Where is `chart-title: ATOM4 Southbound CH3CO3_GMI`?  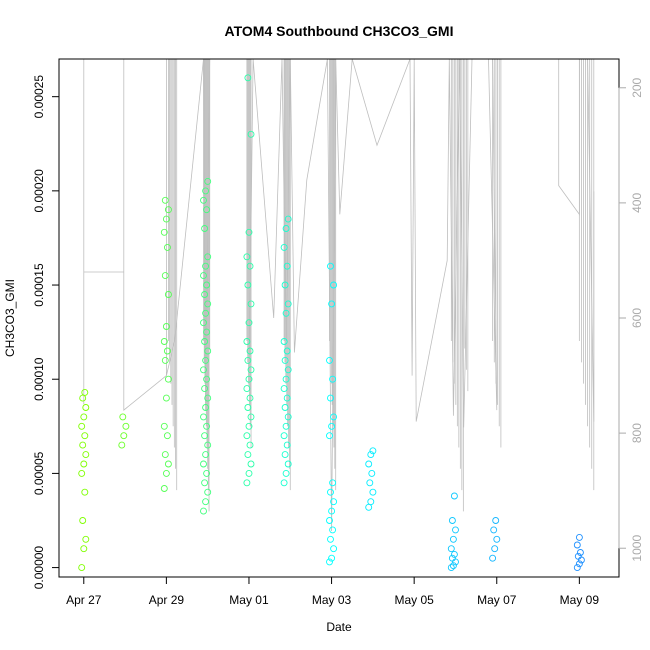 chart-title: ATOM4 Southbound CH3CO3_GMI is located at coordinates (339, 31).